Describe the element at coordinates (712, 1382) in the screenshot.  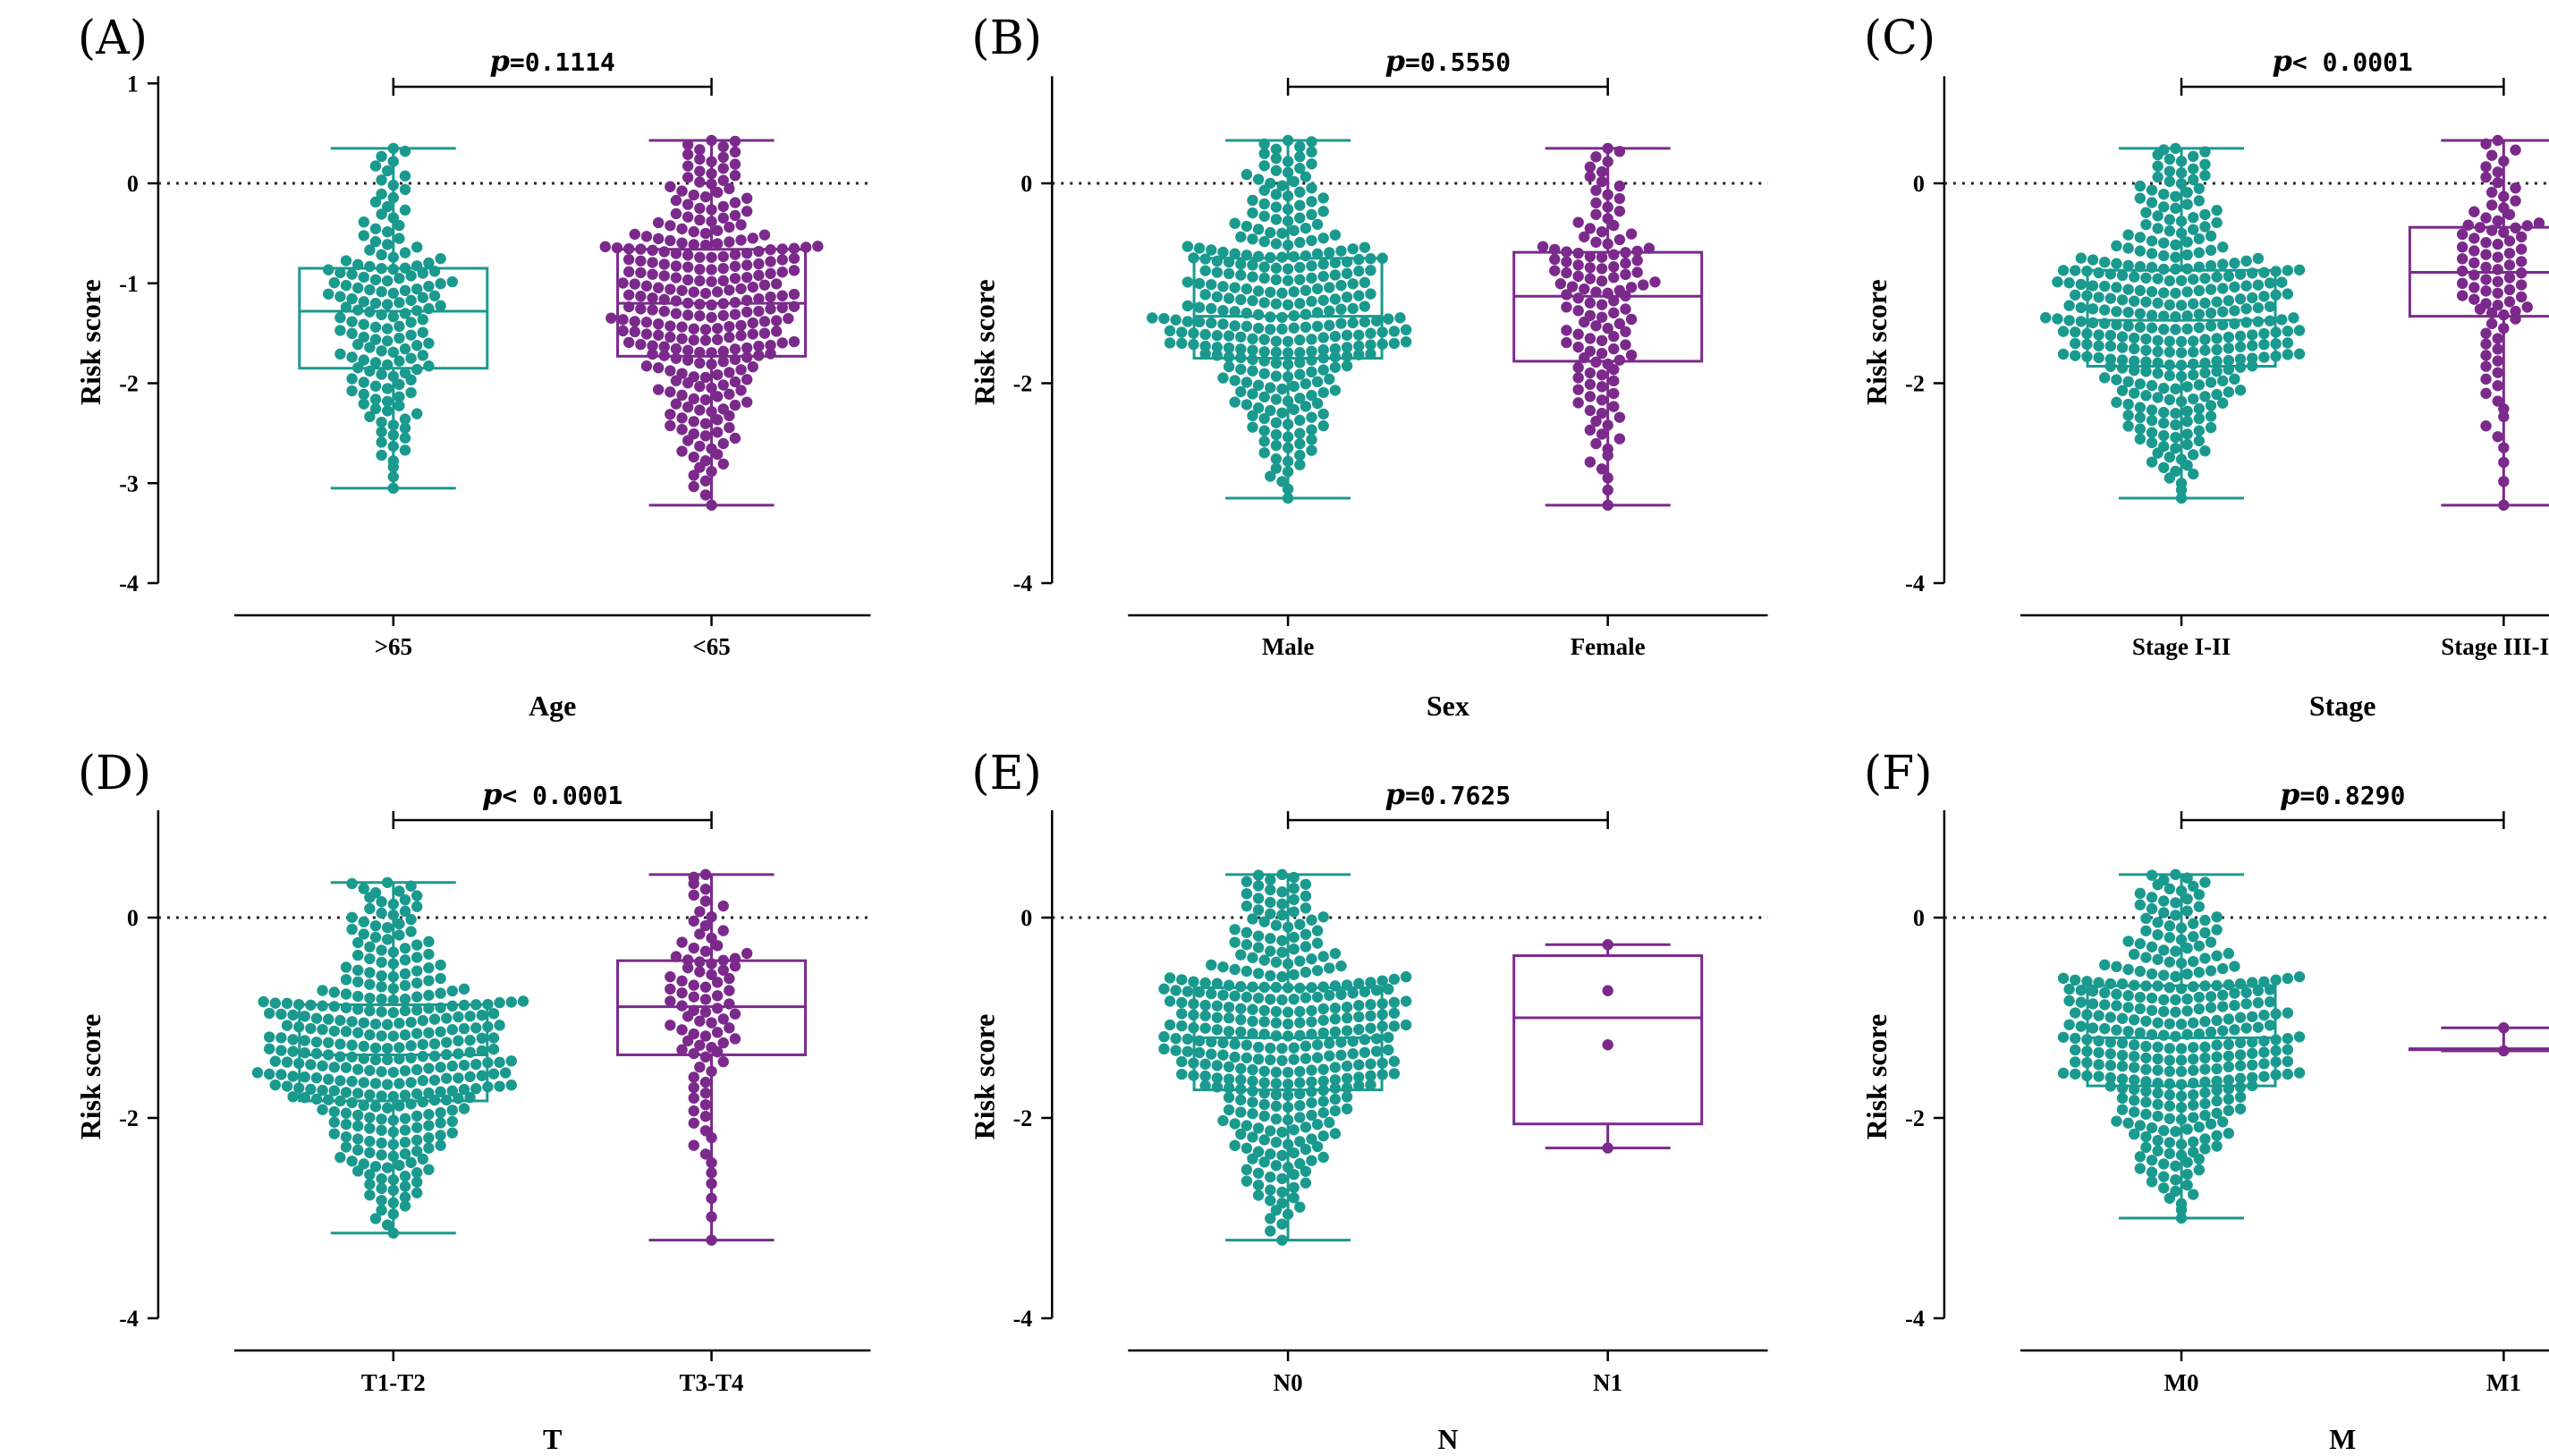
I see `x-category-label: T3-T4` at that location.